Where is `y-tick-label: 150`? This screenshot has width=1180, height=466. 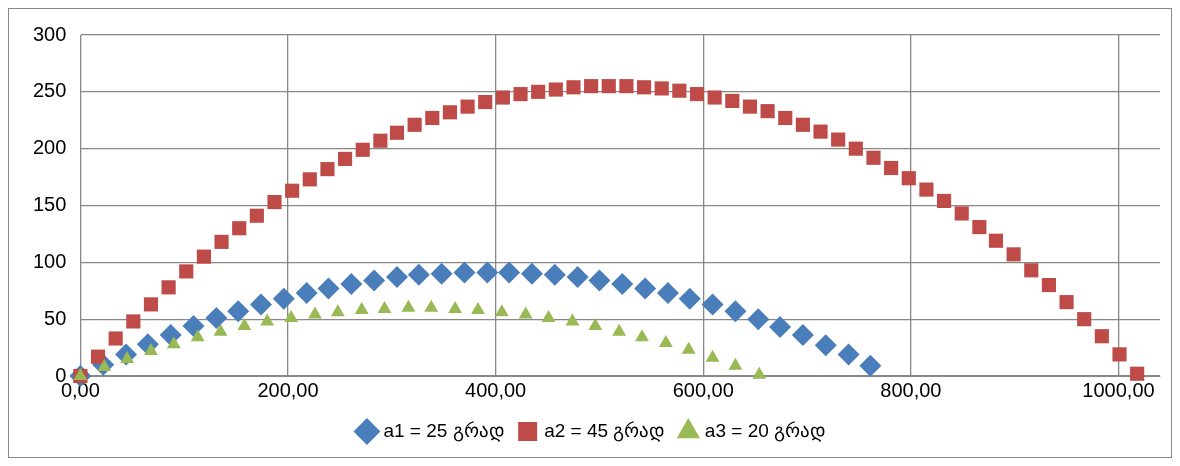
y-tick-label: 150 is located at coordinates (49, 204).